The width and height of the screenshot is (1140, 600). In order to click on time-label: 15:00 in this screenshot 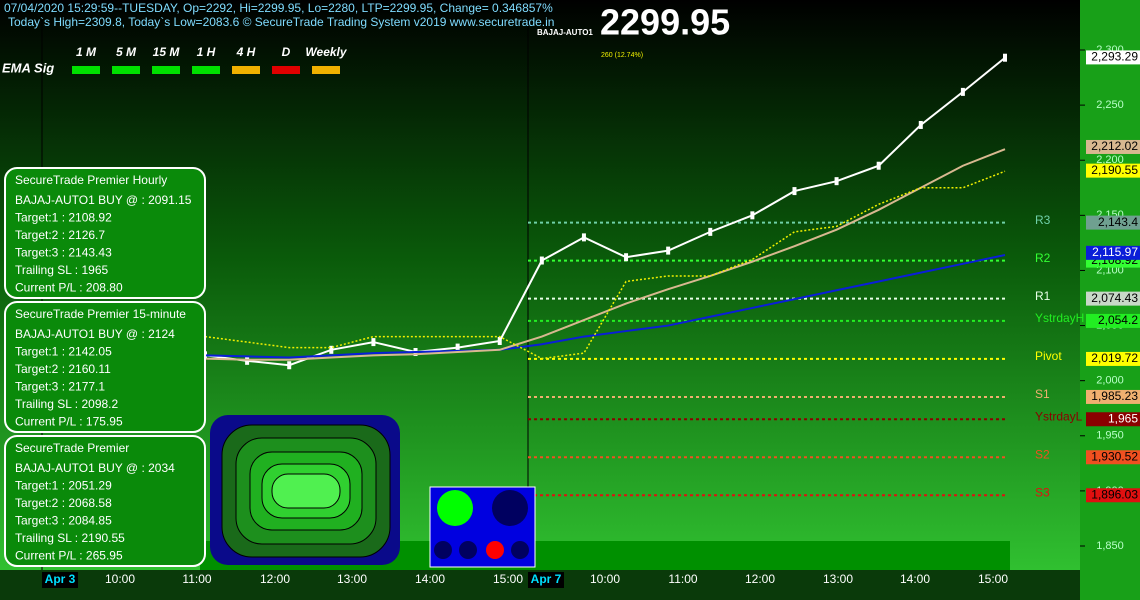, I will do `click(993, 579)`.